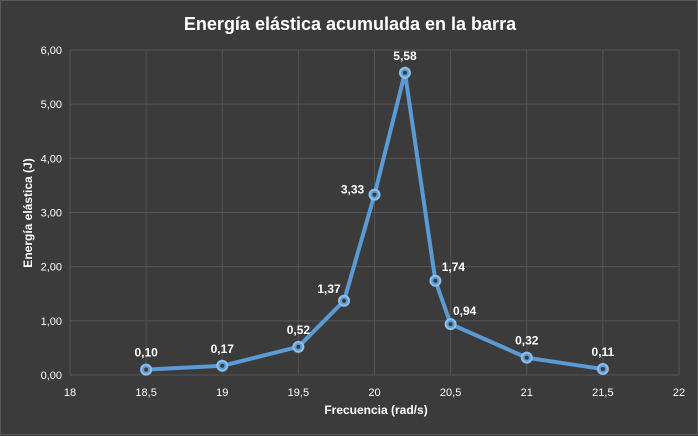 This screenshot has height=436, width=698. What do you see at coordinates (70, 393) in the screenshot?
I see `x-tick-label: 18` at bounding box center [70, 393].